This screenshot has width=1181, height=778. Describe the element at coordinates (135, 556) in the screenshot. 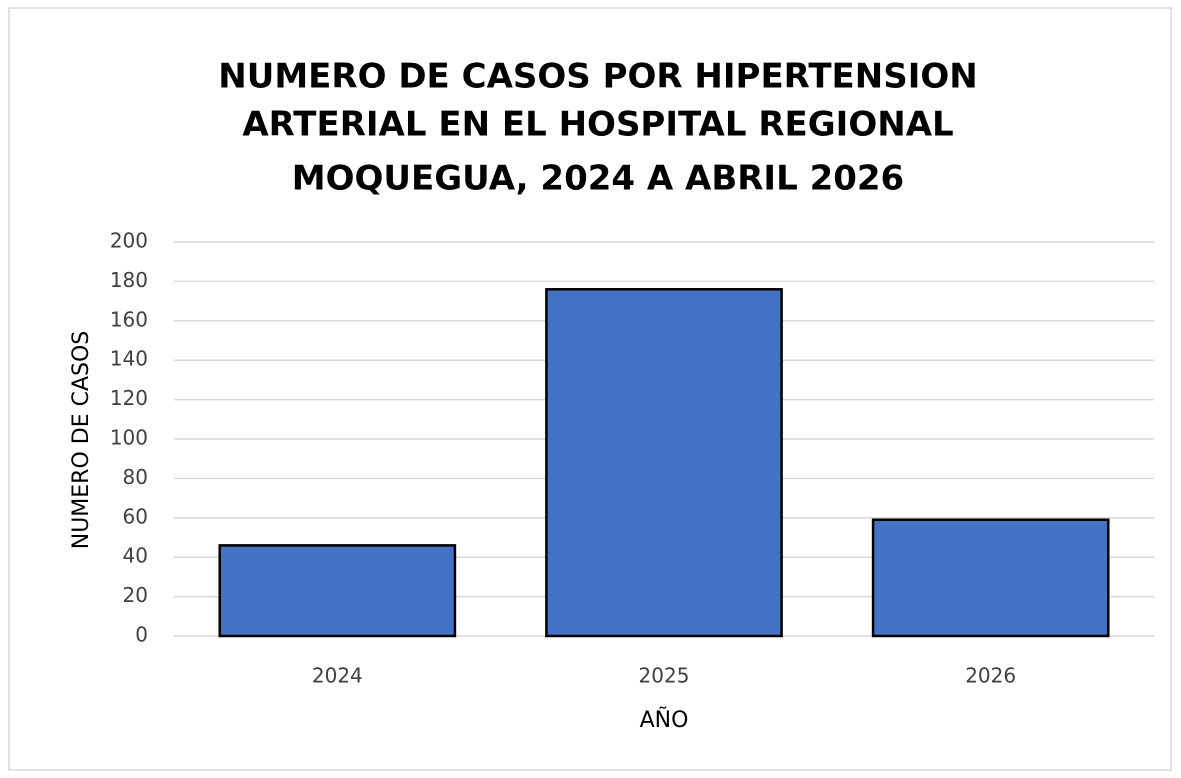

I see `y-tick-label: 40` at that location.